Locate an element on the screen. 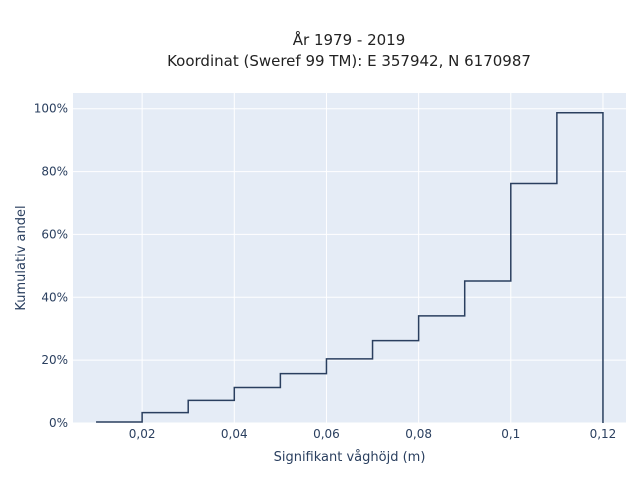 Image resolution: width=640 pixels, height=484 pixels. x-tick-label: 0,08 is located at coordinates (418, 434).